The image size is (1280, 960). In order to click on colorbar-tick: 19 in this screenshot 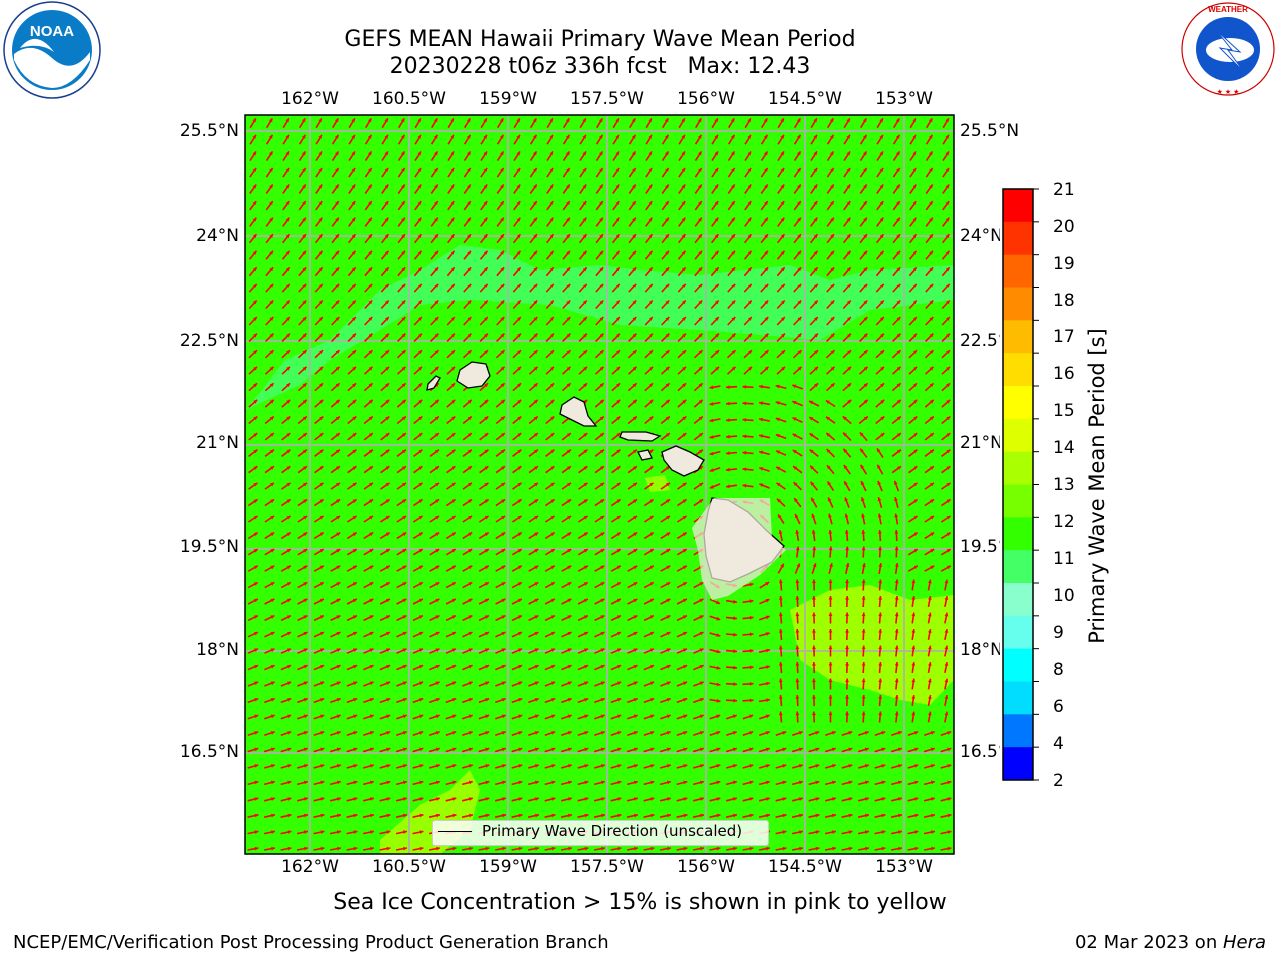, I will do `click(1064, 264)`.